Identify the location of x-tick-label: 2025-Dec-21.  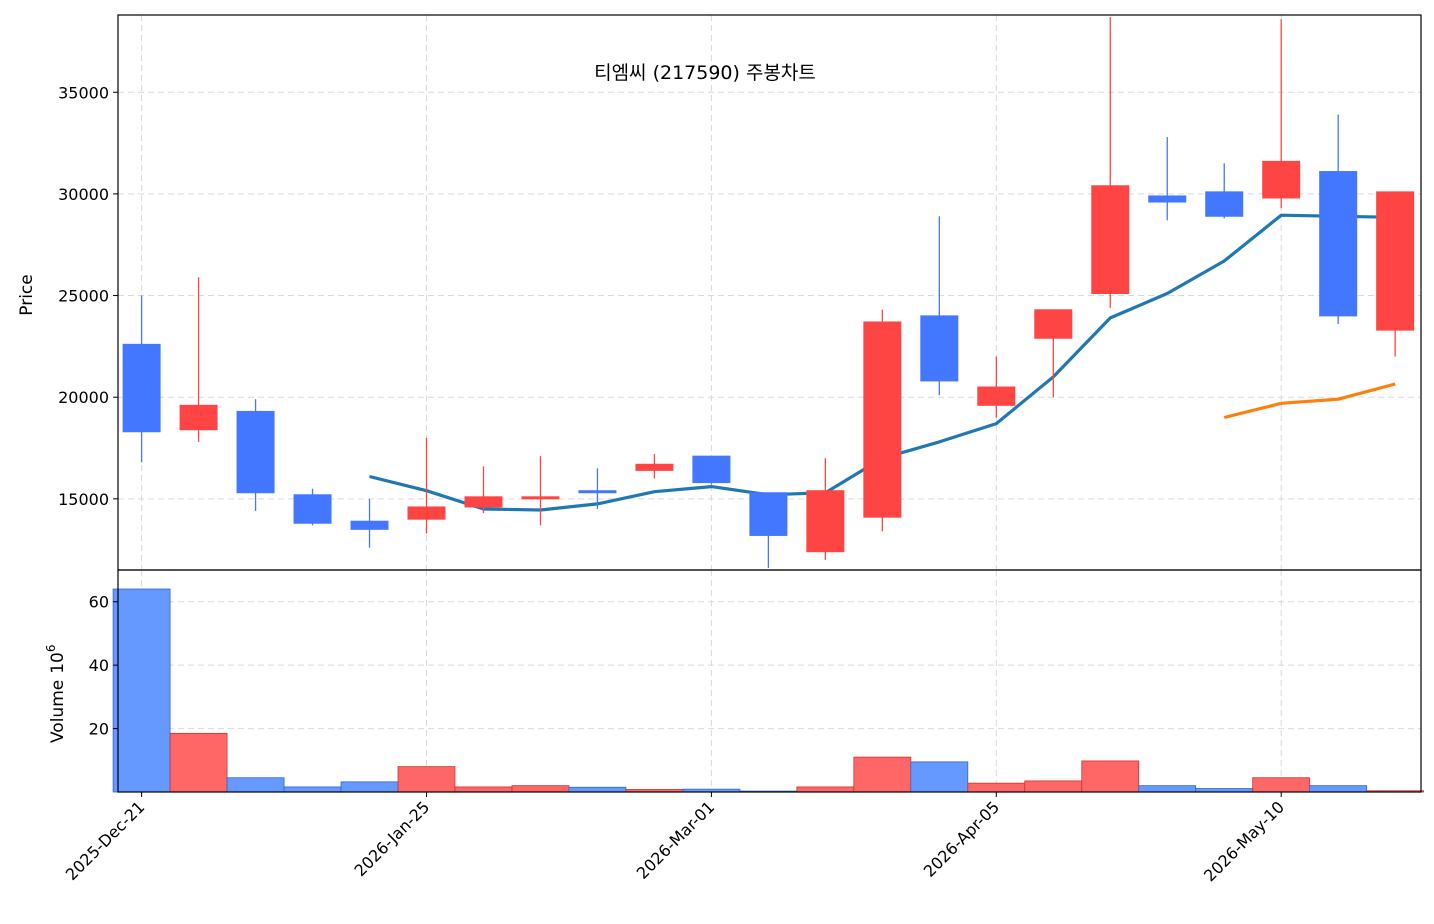
(105, 840).